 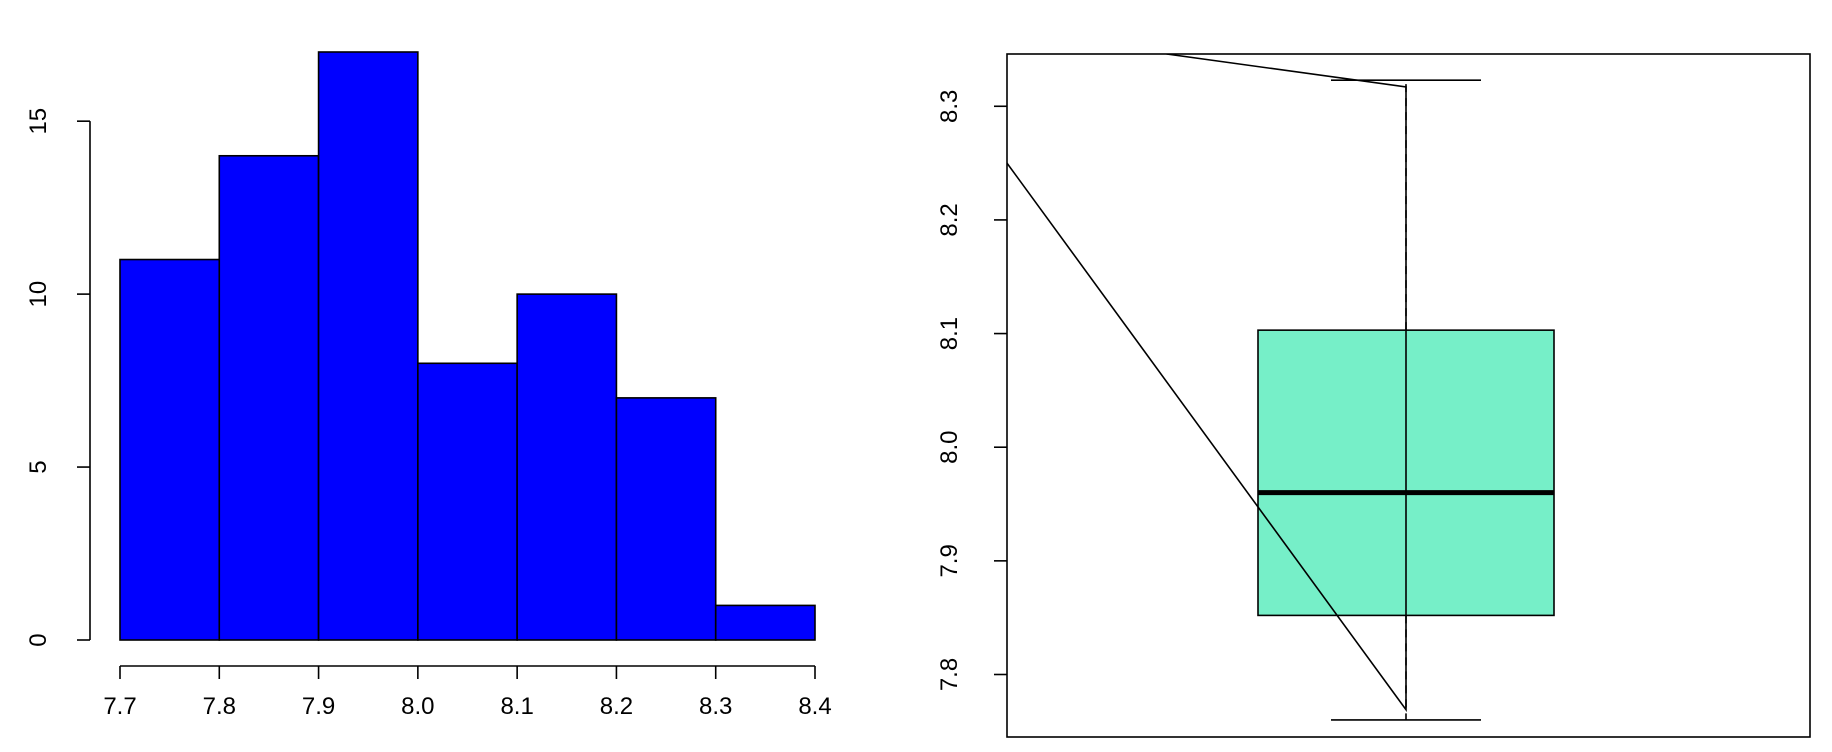 What do you see at coordinates (616, 706) in the screenshot?
I see `x-tick-label: 8.2` at bounding box center [616, 706].